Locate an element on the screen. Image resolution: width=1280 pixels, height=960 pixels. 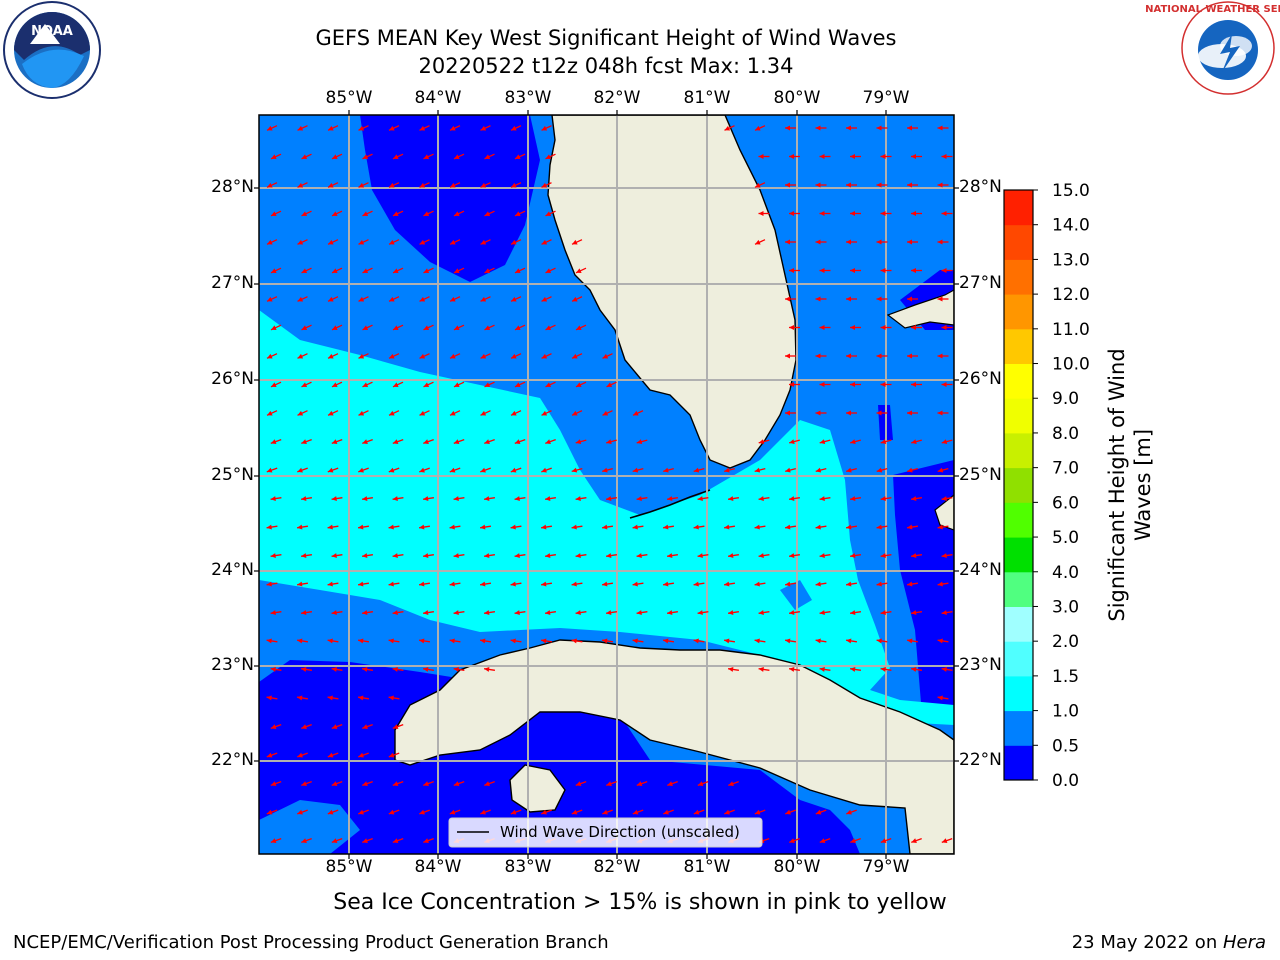
colorbar-tick-label: 10.0 is located at coordinates (1071, 365).